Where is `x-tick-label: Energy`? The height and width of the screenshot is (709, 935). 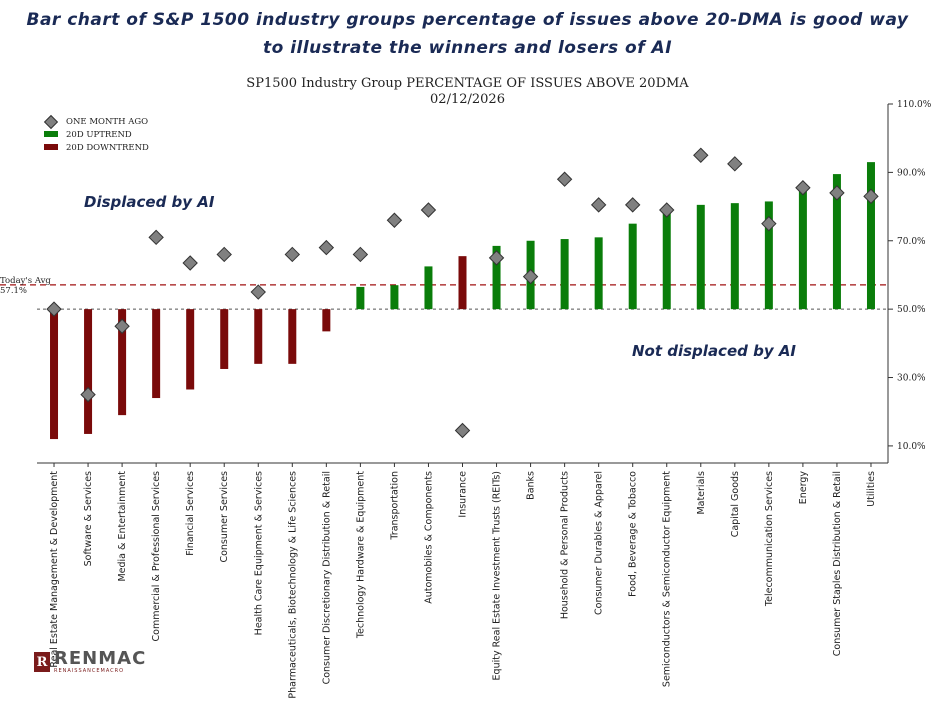 x-tick-label: Energy is located at coordinates (803, 488).